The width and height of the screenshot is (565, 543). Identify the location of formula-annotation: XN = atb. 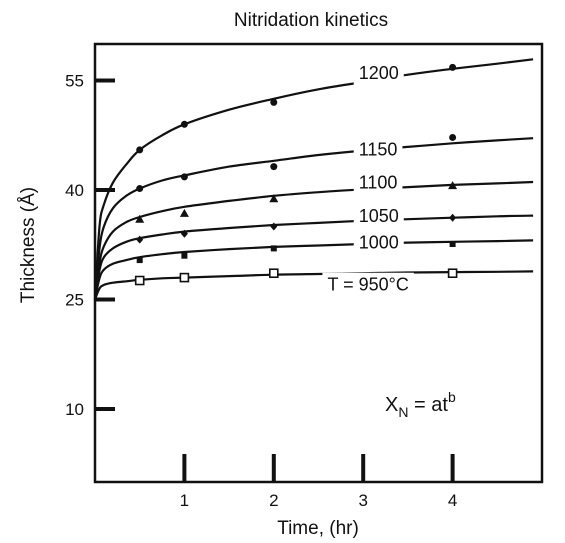
(420, 404).